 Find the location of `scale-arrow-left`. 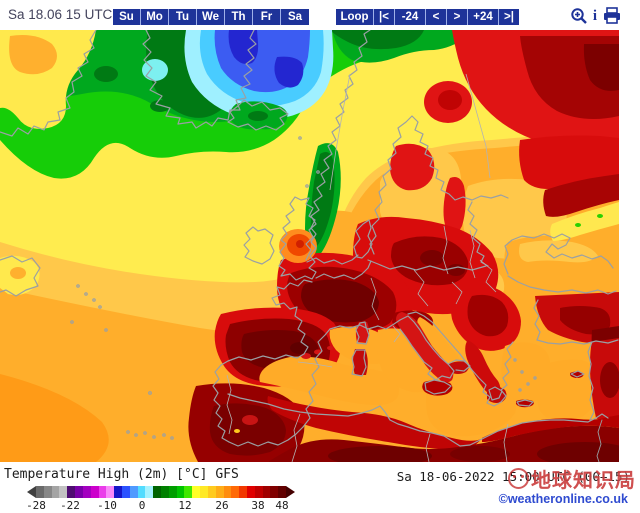

scale-arrow-left is located at coordinates (31, 492).